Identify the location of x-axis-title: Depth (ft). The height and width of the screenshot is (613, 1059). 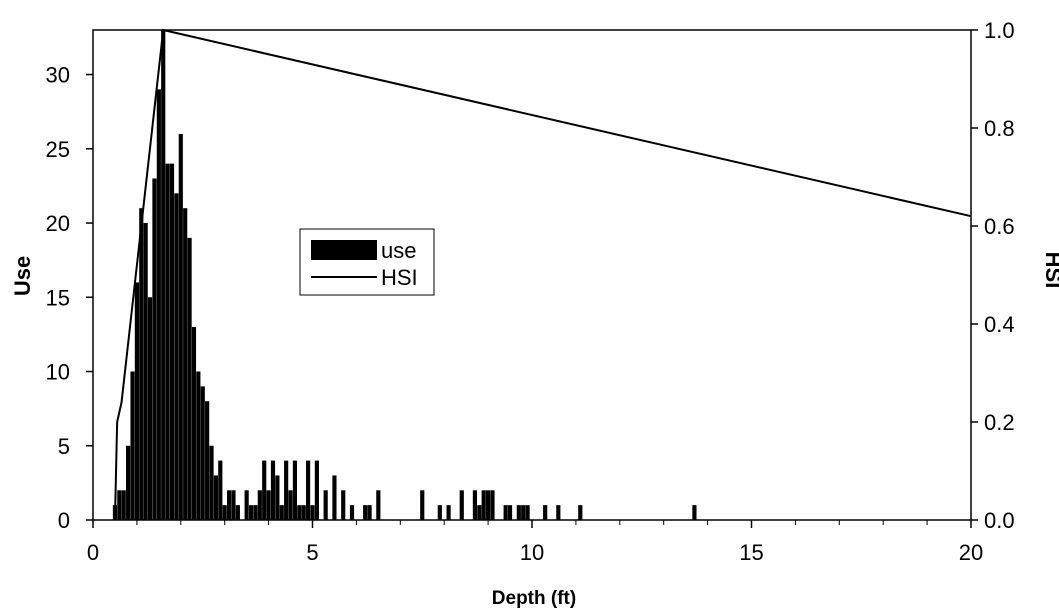
(534, 598).